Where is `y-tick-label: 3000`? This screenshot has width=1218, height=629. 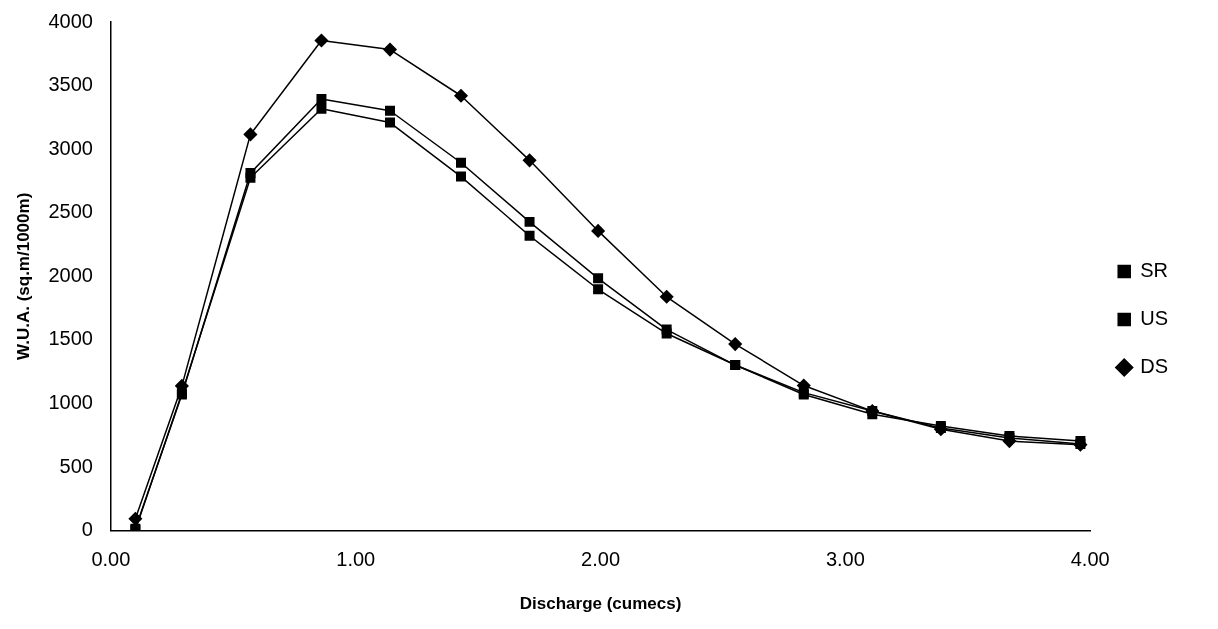 y-tick-label: 3000 is located at coordinates (70, 147).